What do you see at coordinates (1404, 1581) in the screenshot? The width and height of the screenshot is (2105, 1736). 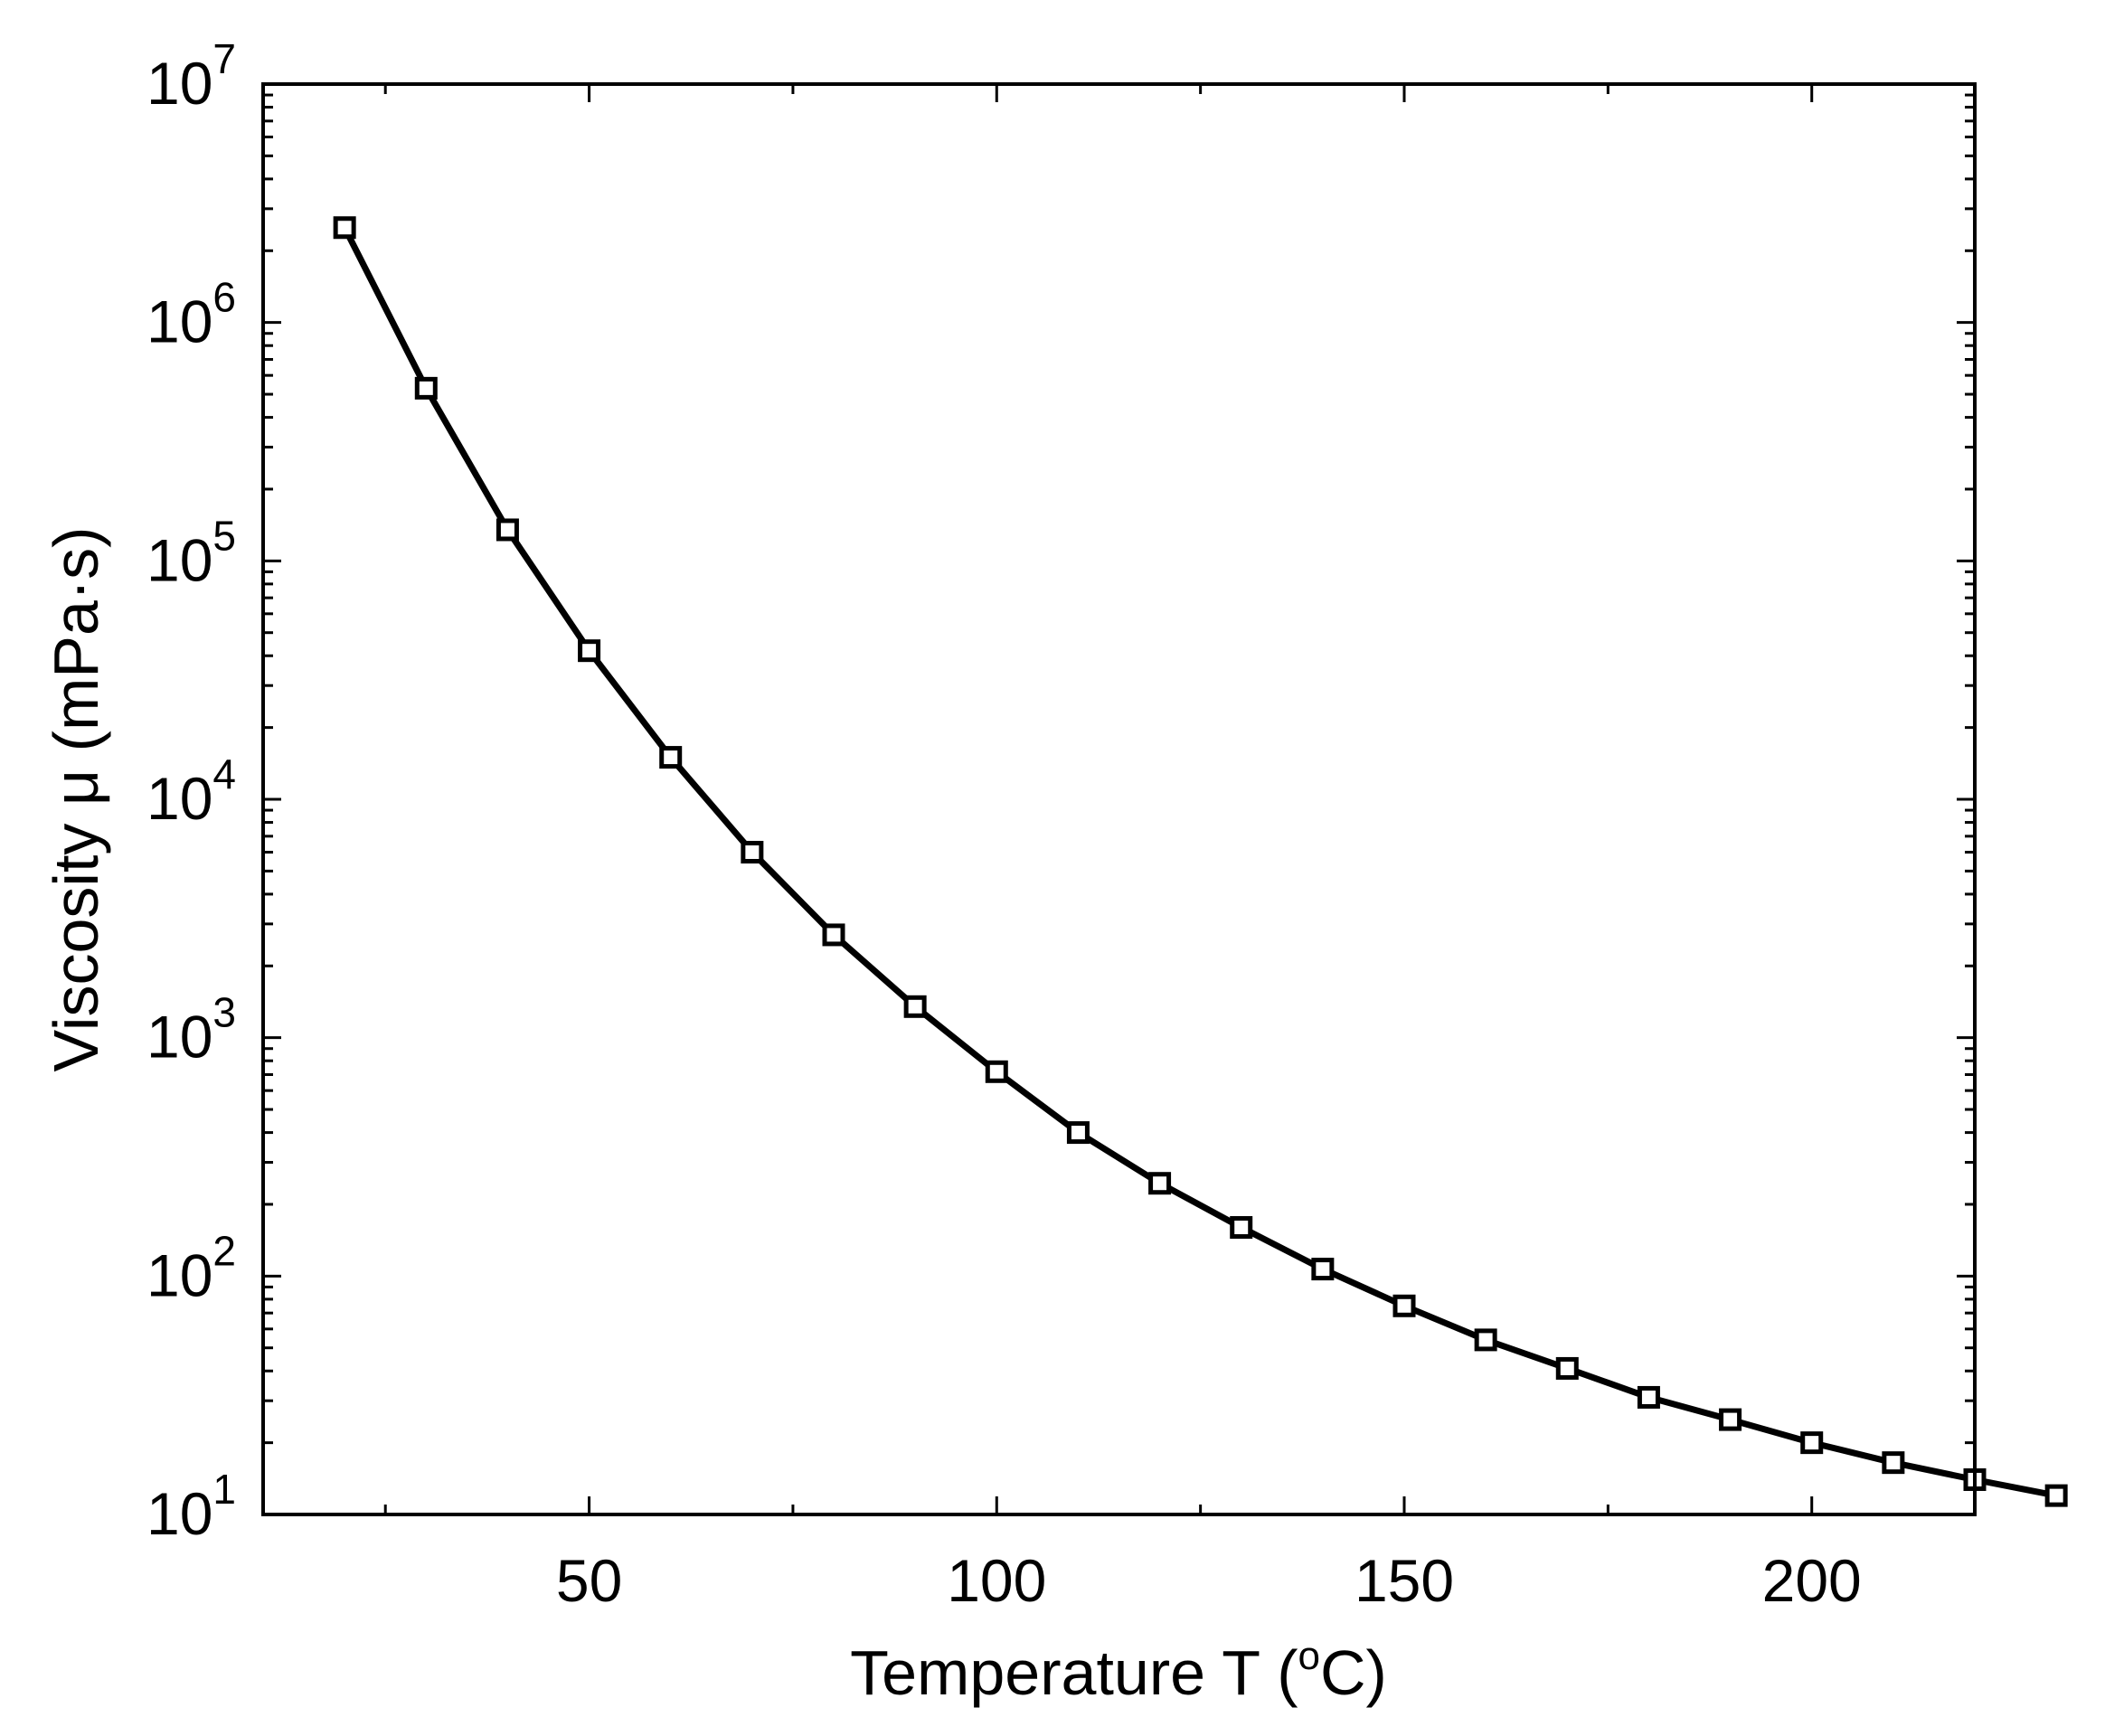 I see `x-tick-label: 150` at bounding box center [1404, 1581].